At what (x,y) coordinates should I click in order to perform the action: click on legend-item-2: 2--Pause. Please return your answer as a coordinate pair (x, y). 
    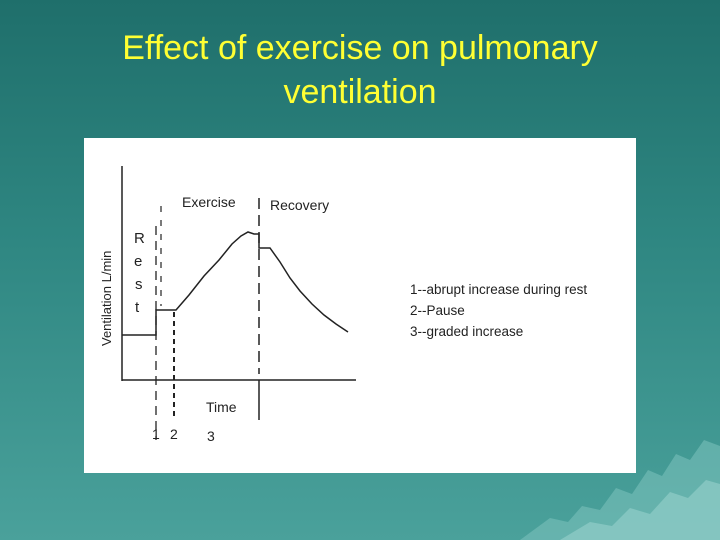
    Looking at the image, I should click on (437, 310).